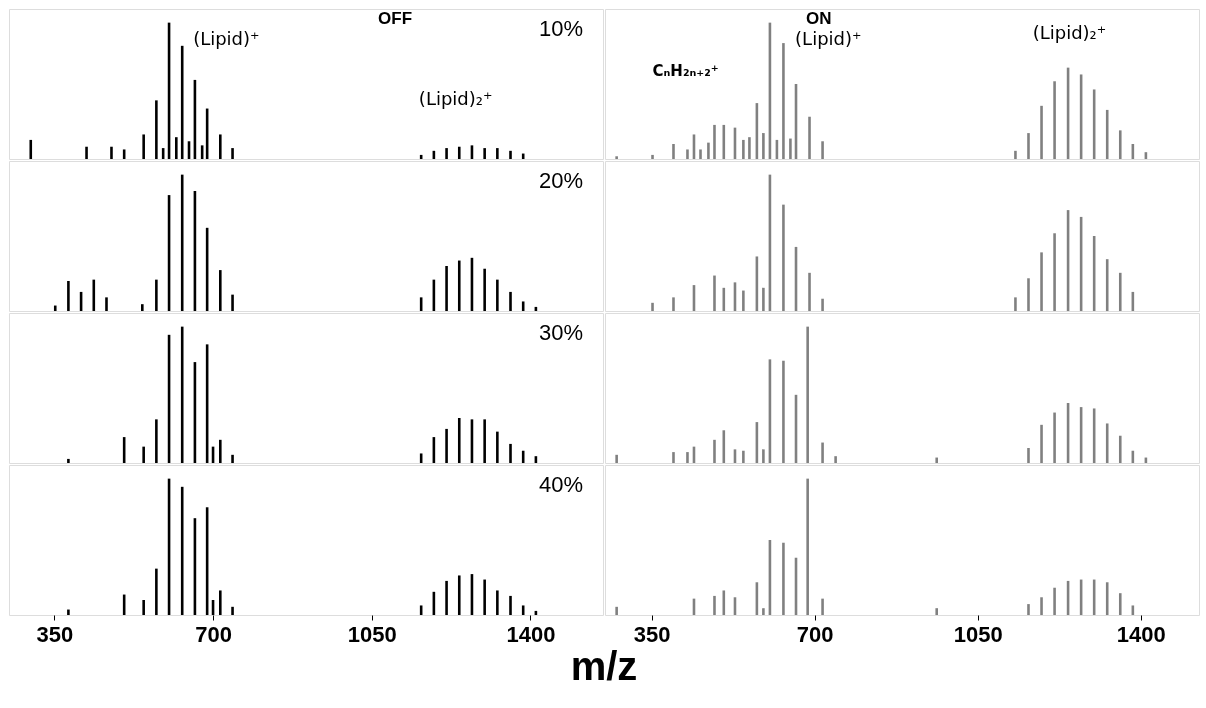  What do you see at coordinates (395, 18) in the screenshot?
I see `chart-title: OFF` at bounding box center [395, 18].